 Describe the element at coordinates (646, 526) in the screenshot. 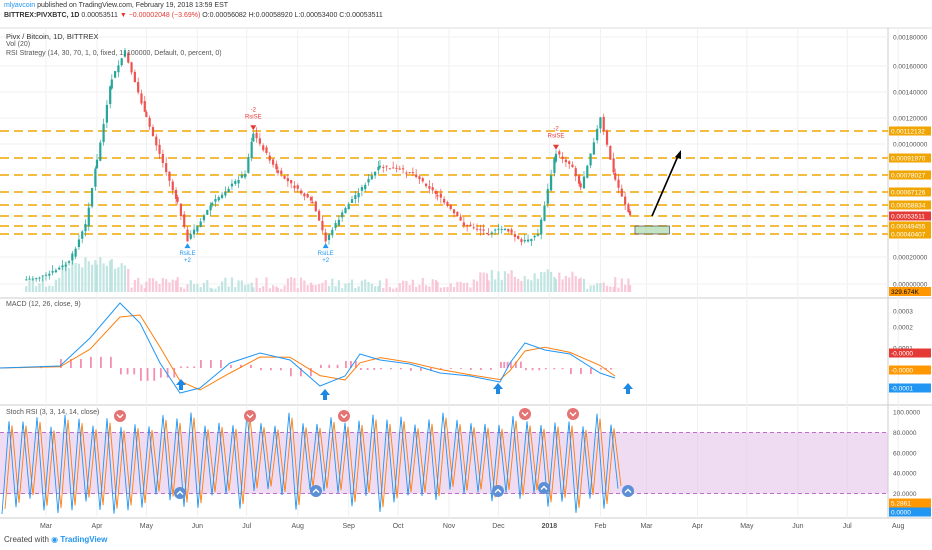

I see `x-tick-label: Mar` at that location.